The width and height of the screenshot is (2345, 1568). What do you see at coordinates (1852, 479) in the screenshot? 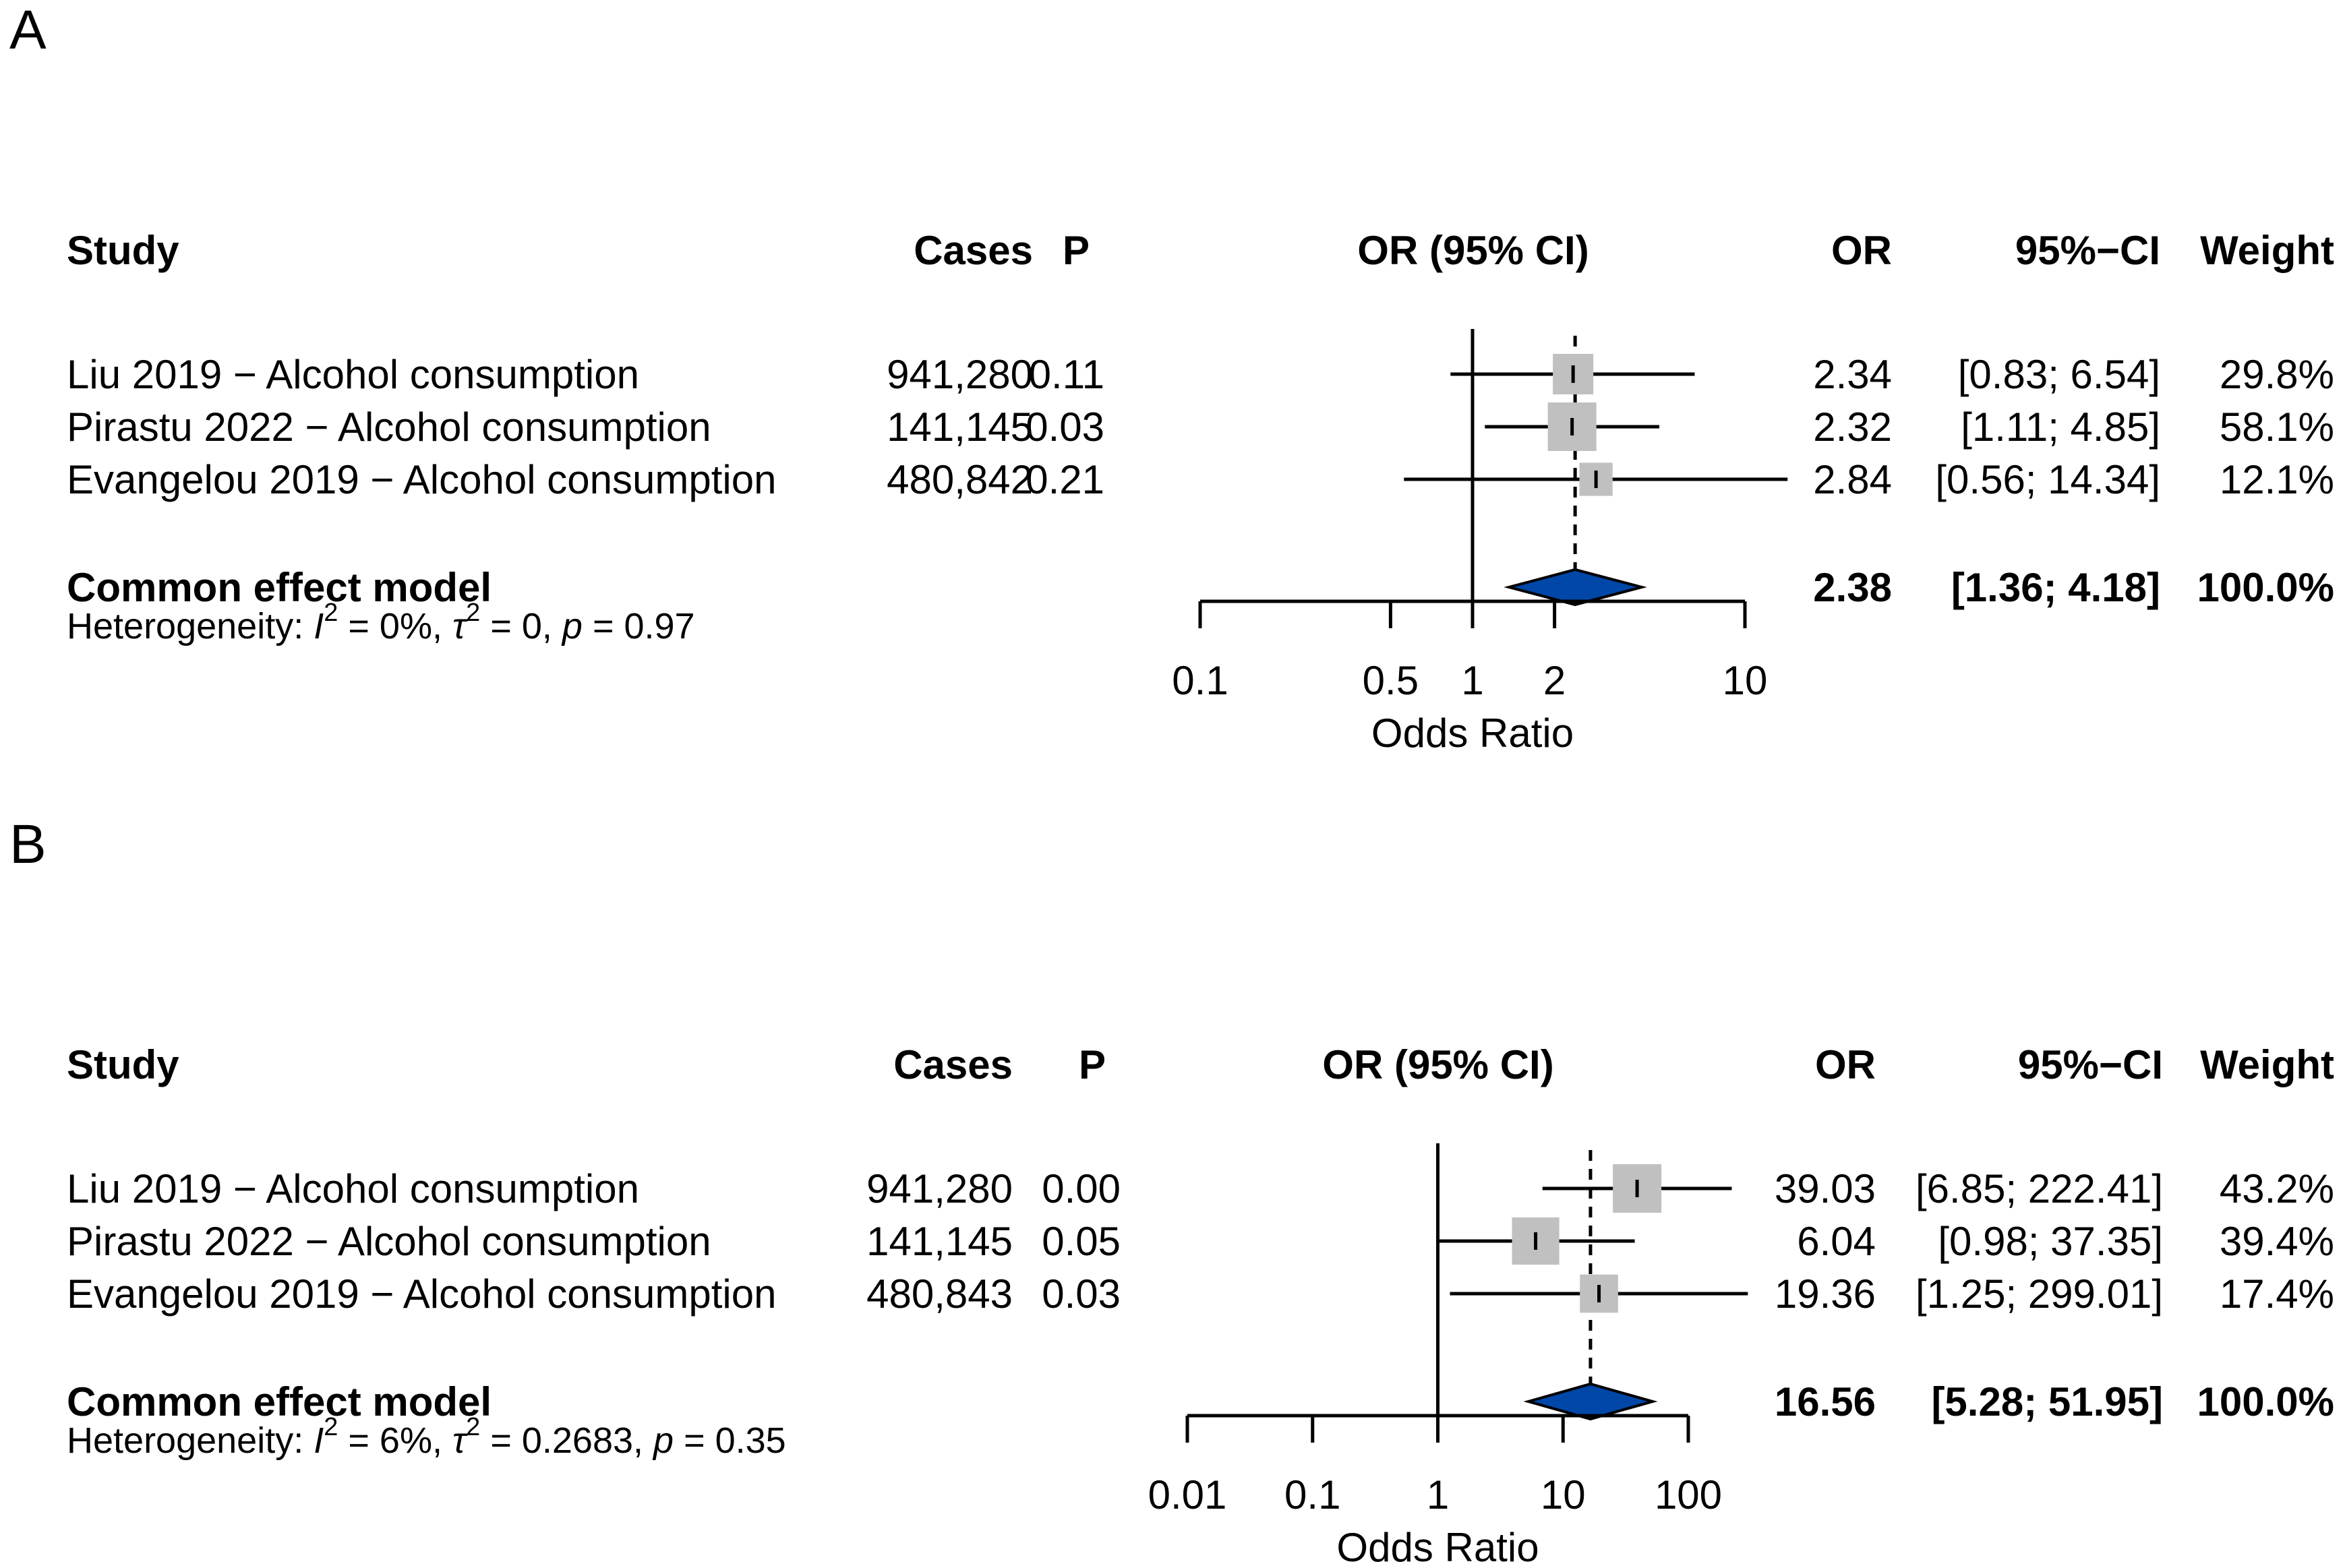
I see `study-or: 2.84` at bounding box center [1852, 479].